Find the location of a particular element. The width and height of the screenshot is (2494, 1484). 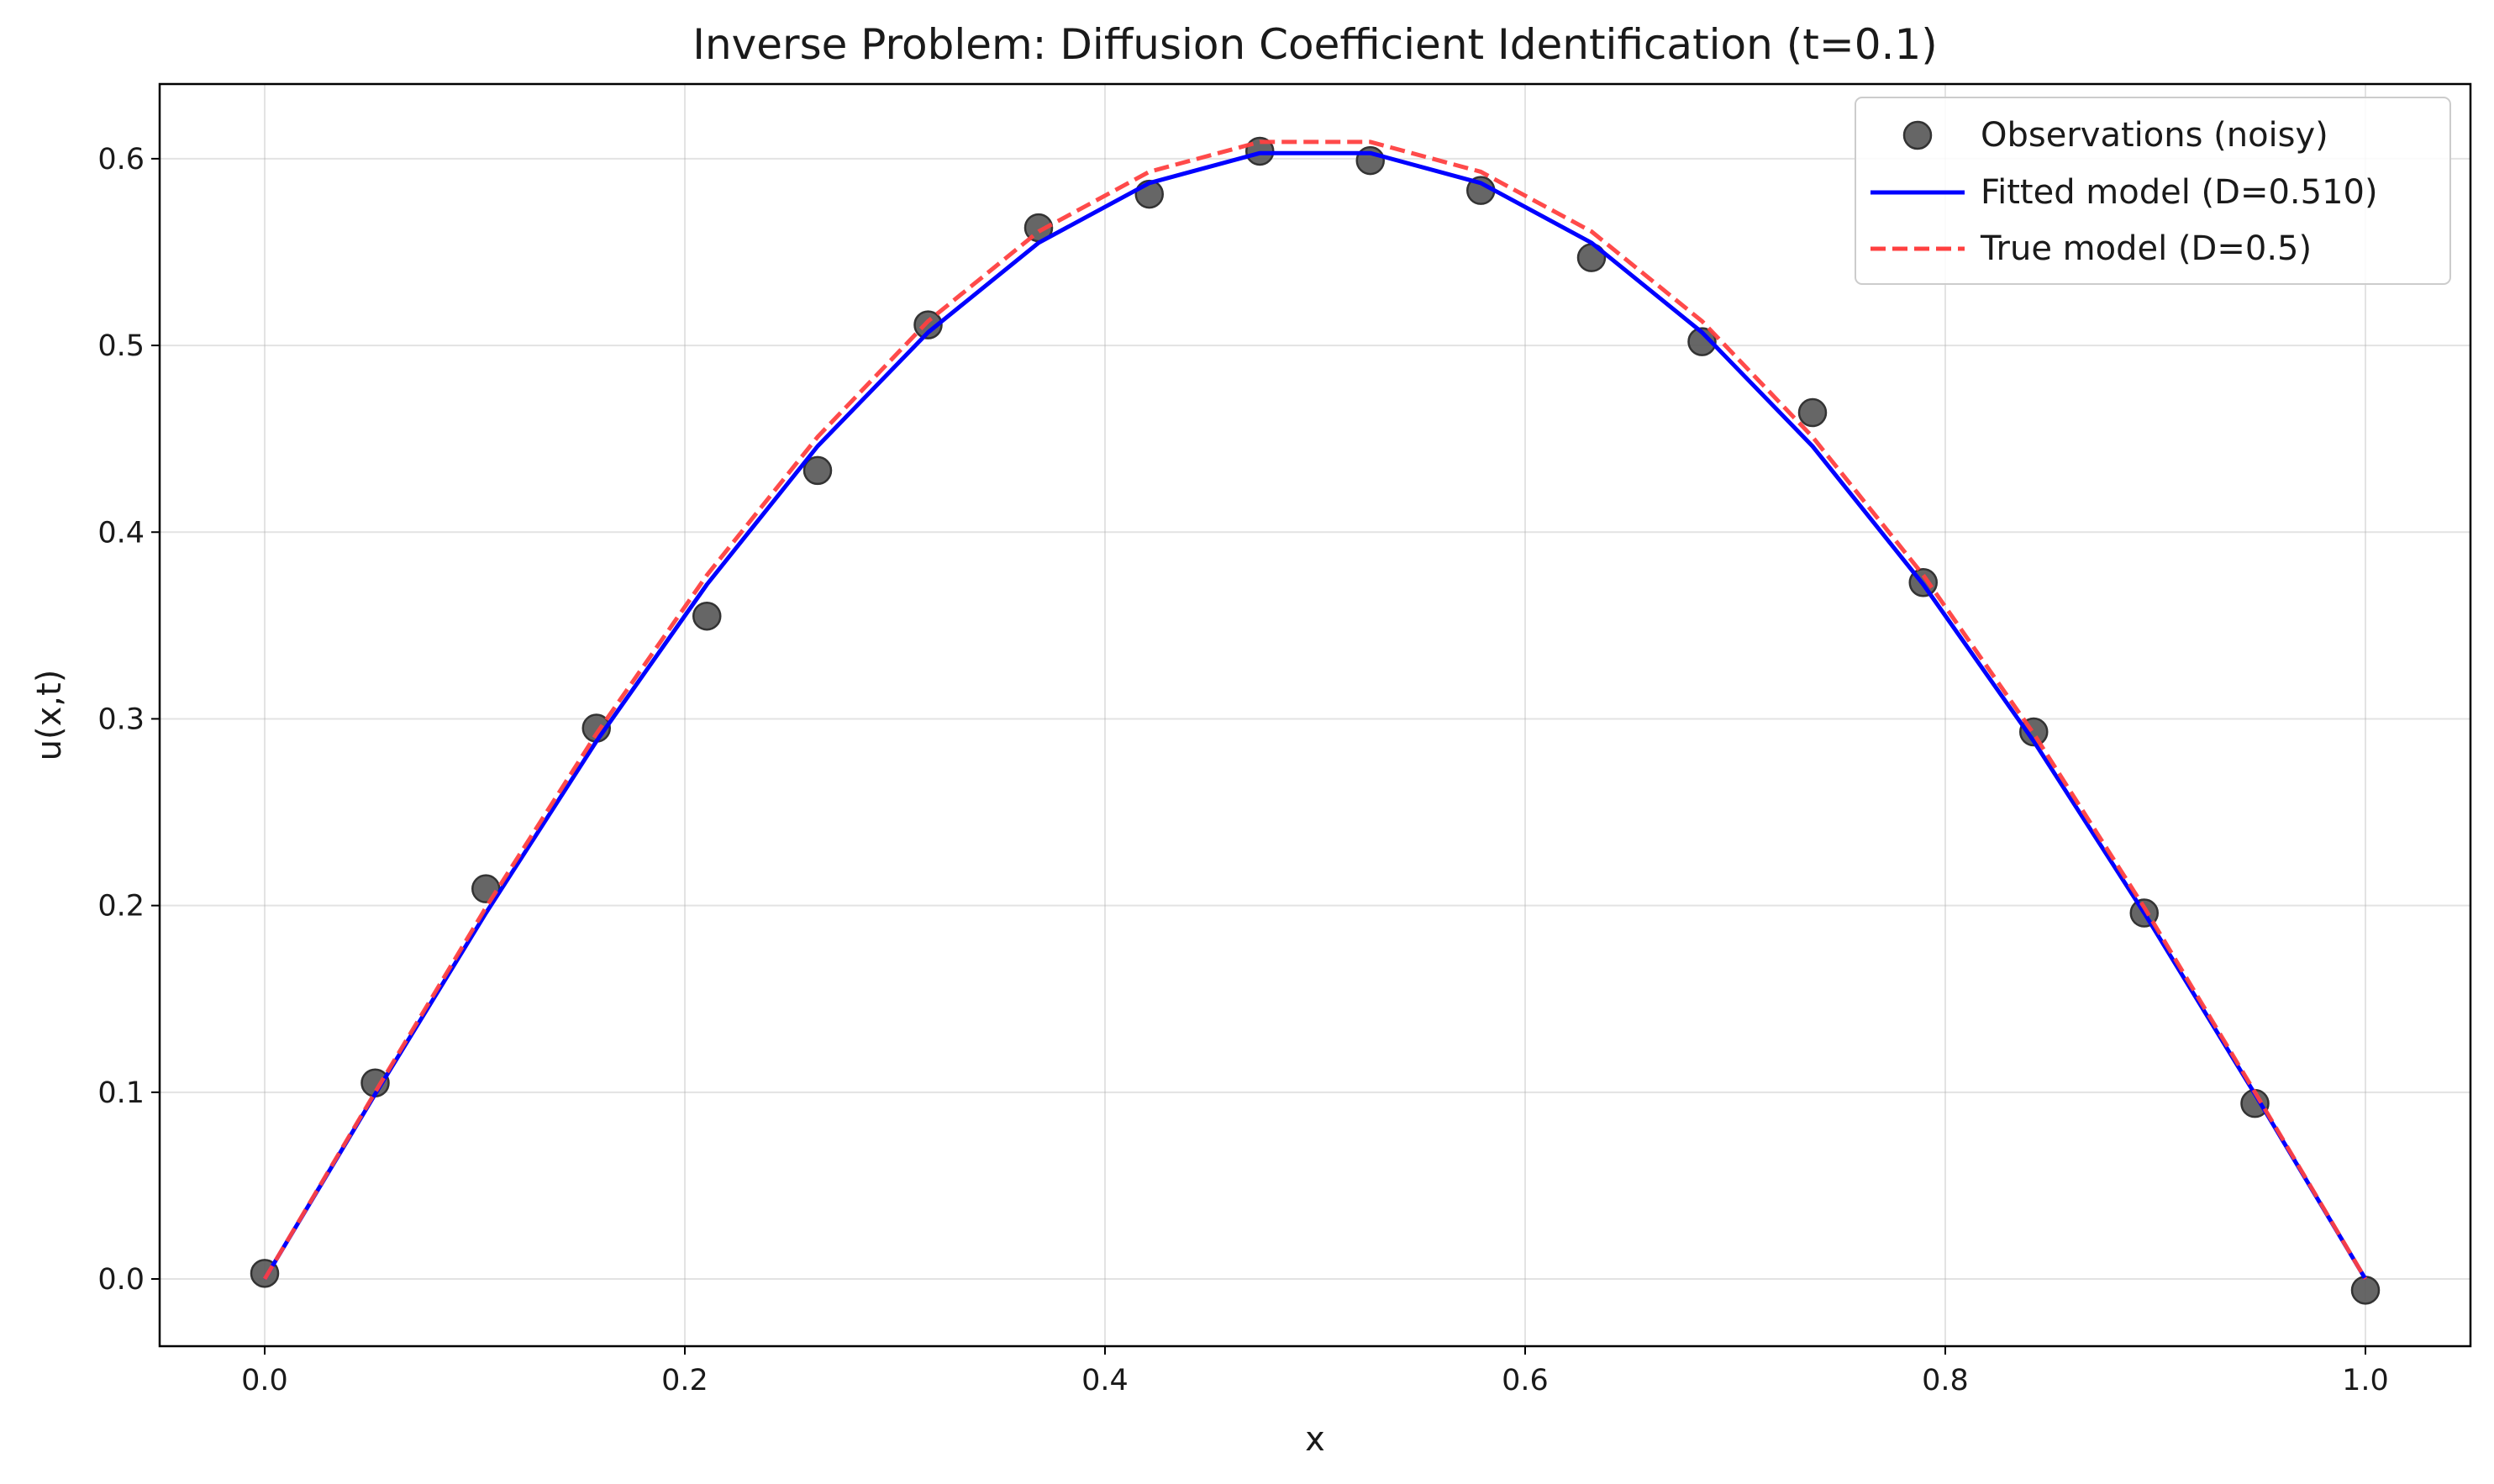

y-tick-label: 0.1 is located at coordinates (121, 1093).